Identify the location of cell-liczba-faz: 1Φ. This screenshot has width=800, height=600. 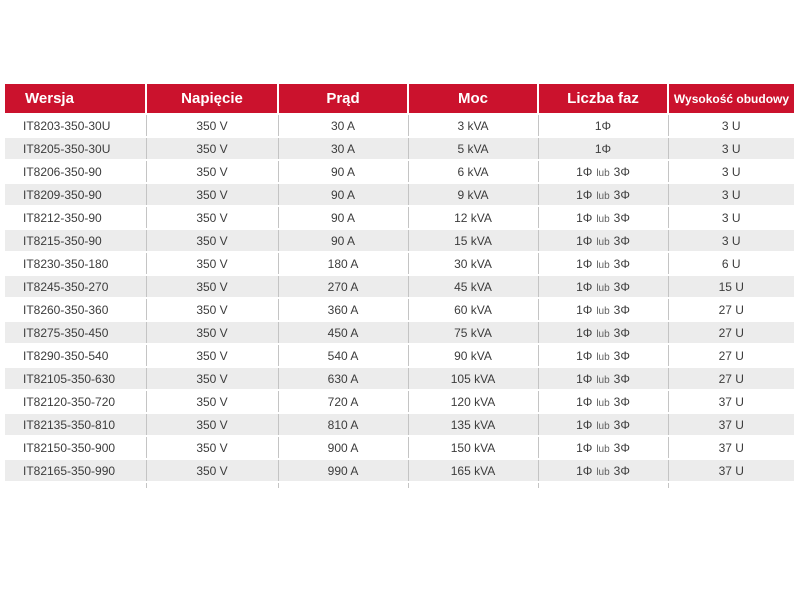
(603, 125).